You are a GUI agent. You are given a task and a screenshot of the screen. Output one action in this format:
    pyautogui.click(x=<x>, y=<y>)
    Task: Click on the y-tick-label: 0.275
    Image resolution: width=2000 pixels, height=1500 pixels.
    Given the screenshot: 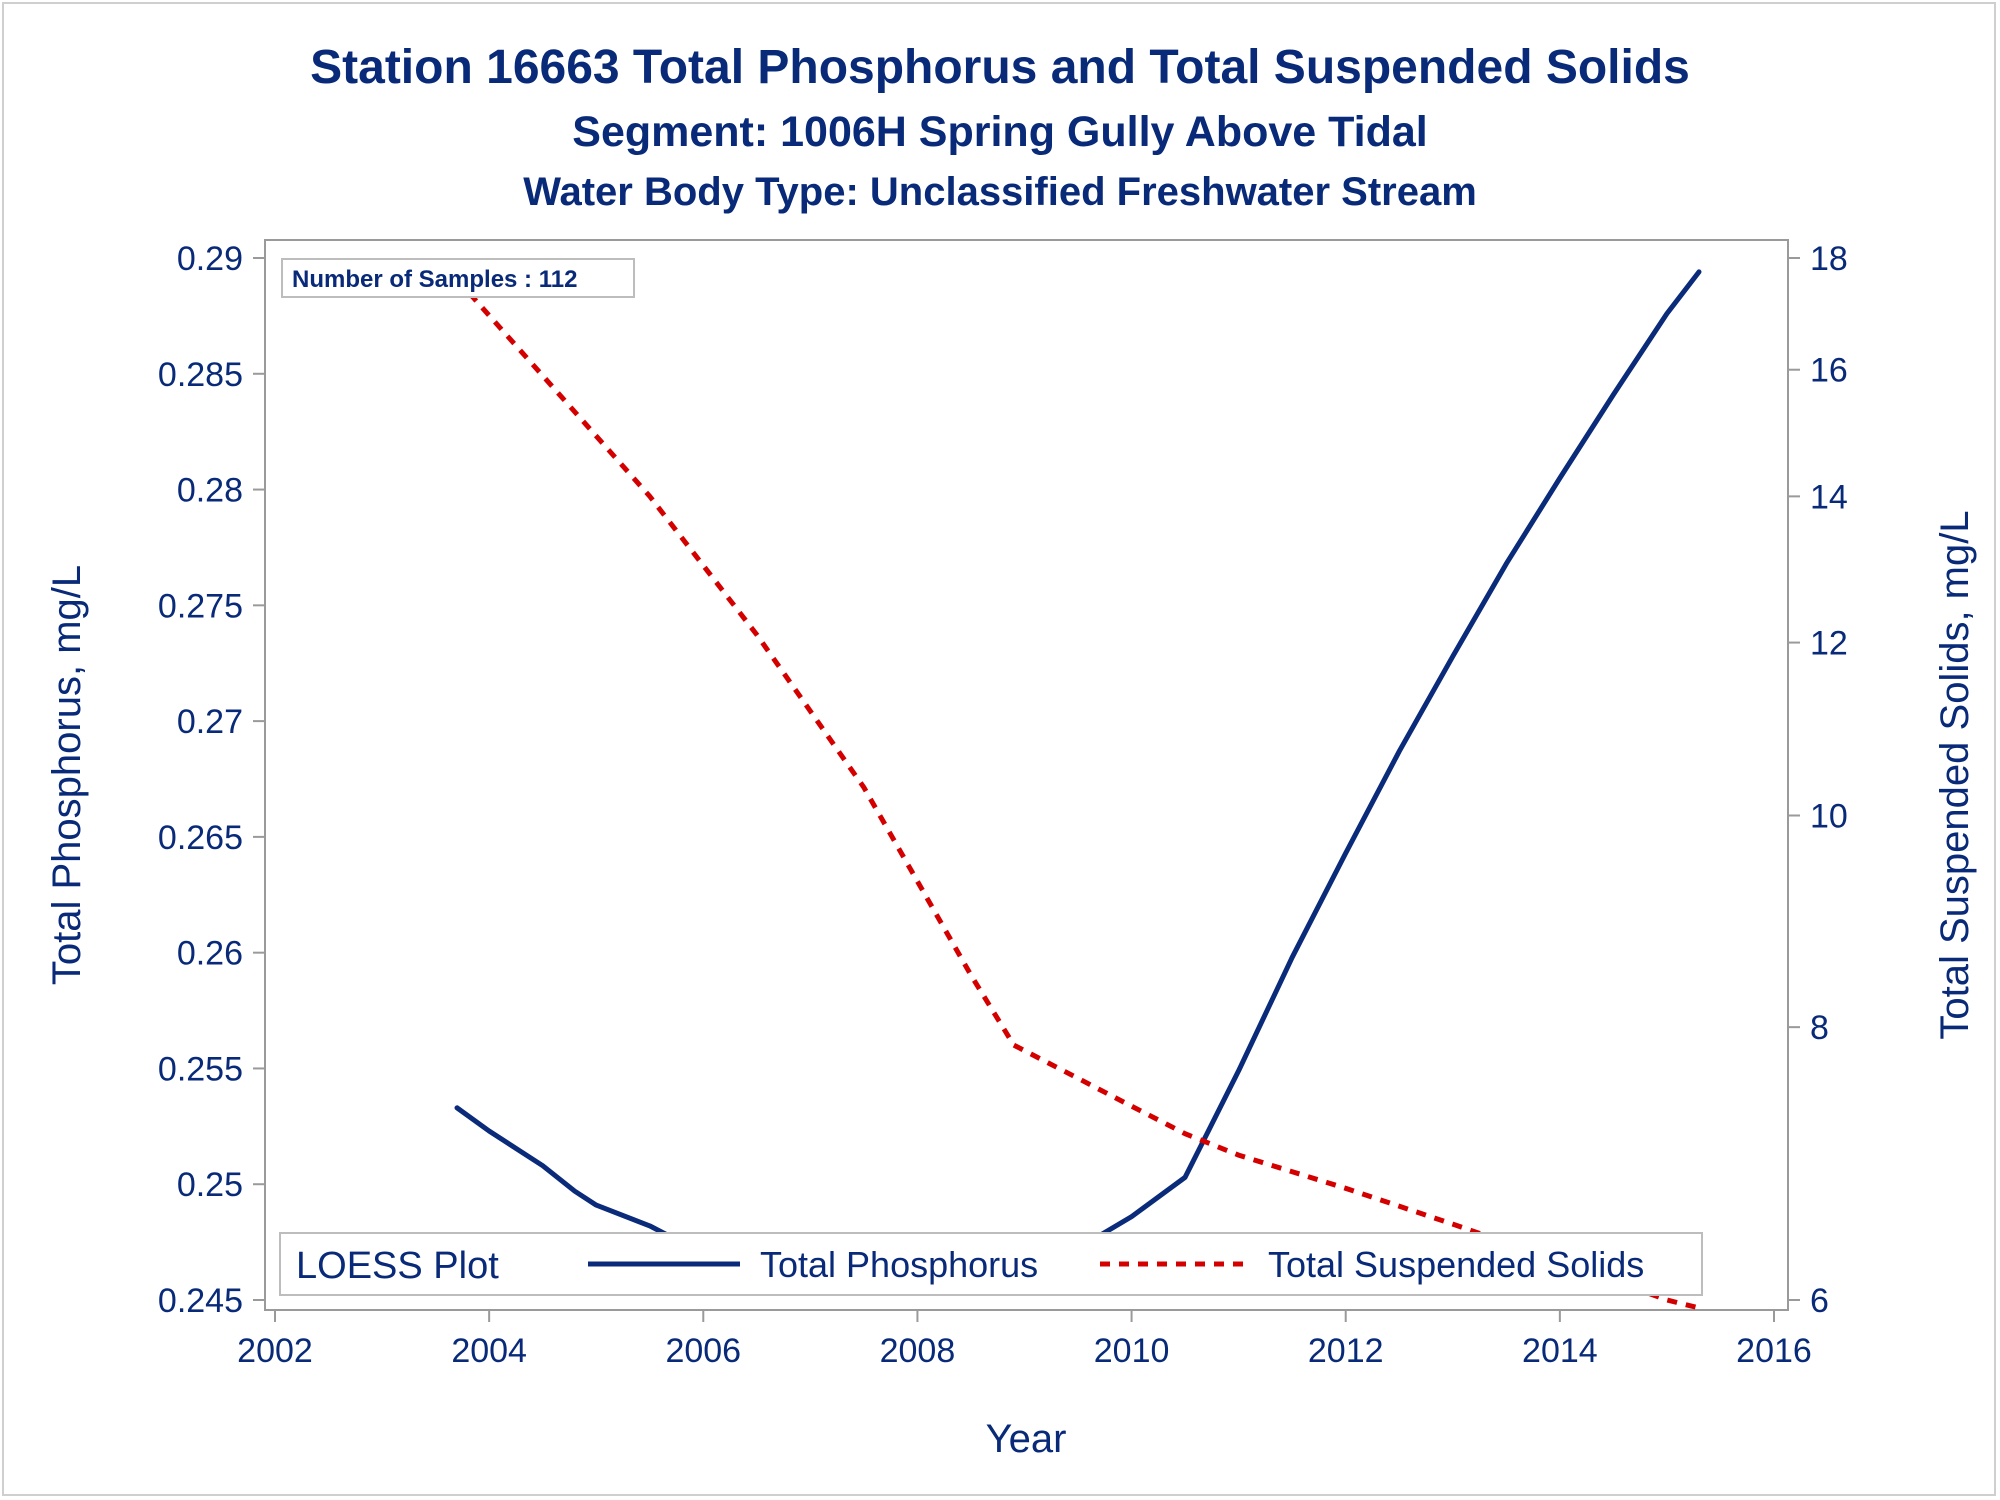 What is the action you would take?
    pyautogui.click(x=200, y=606)
    